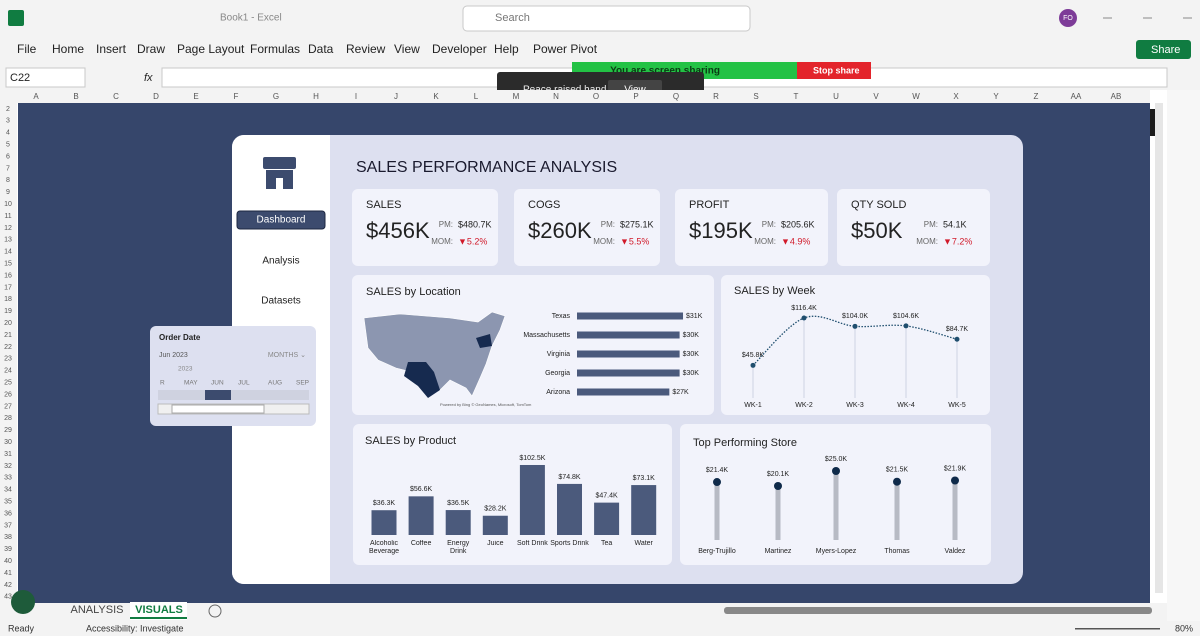  I want to click on sheet-tab: ANALYSIS, so click(97, 610).